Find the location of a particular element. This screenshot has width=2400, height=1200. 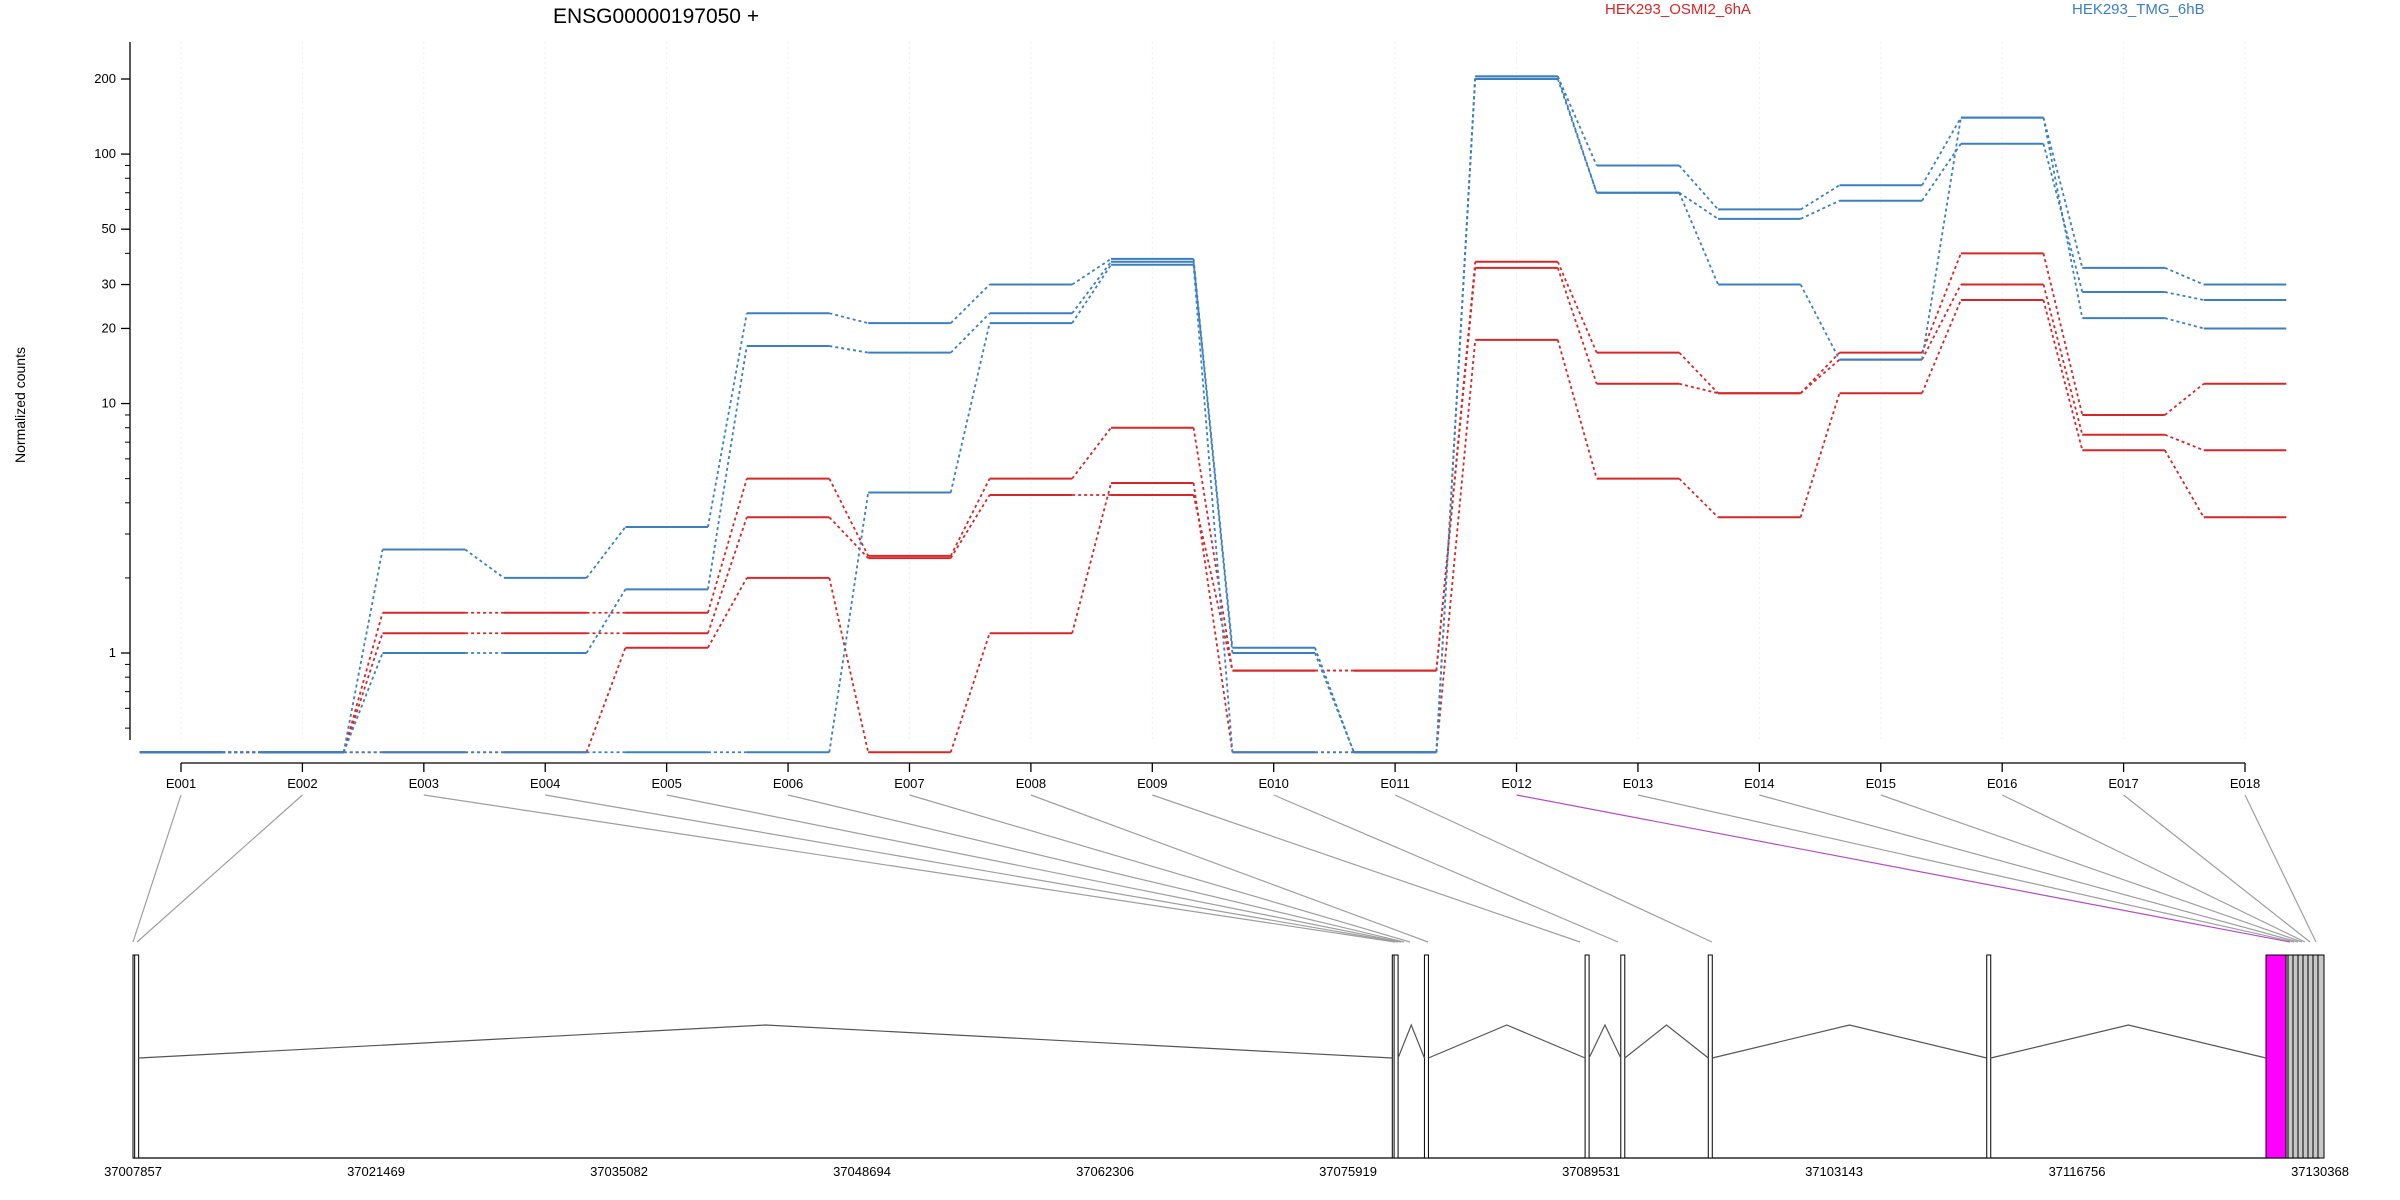

x-tick-label: E017 is located at coordinates (2123, 783).